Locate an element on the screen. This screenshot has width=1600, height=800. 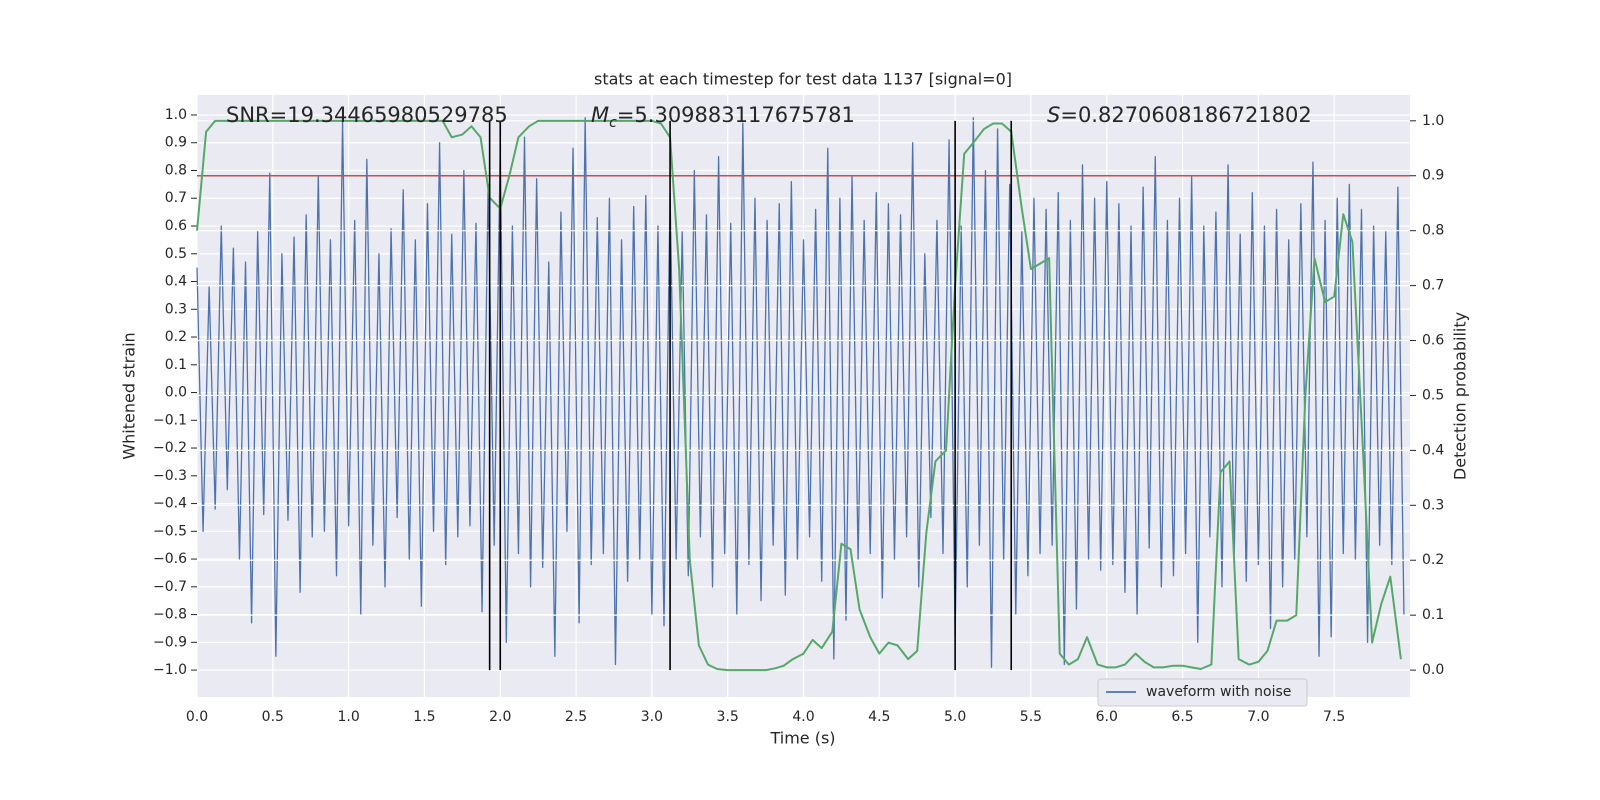
x-tick-label: 6.5 is located at coordinates (1182, 717).